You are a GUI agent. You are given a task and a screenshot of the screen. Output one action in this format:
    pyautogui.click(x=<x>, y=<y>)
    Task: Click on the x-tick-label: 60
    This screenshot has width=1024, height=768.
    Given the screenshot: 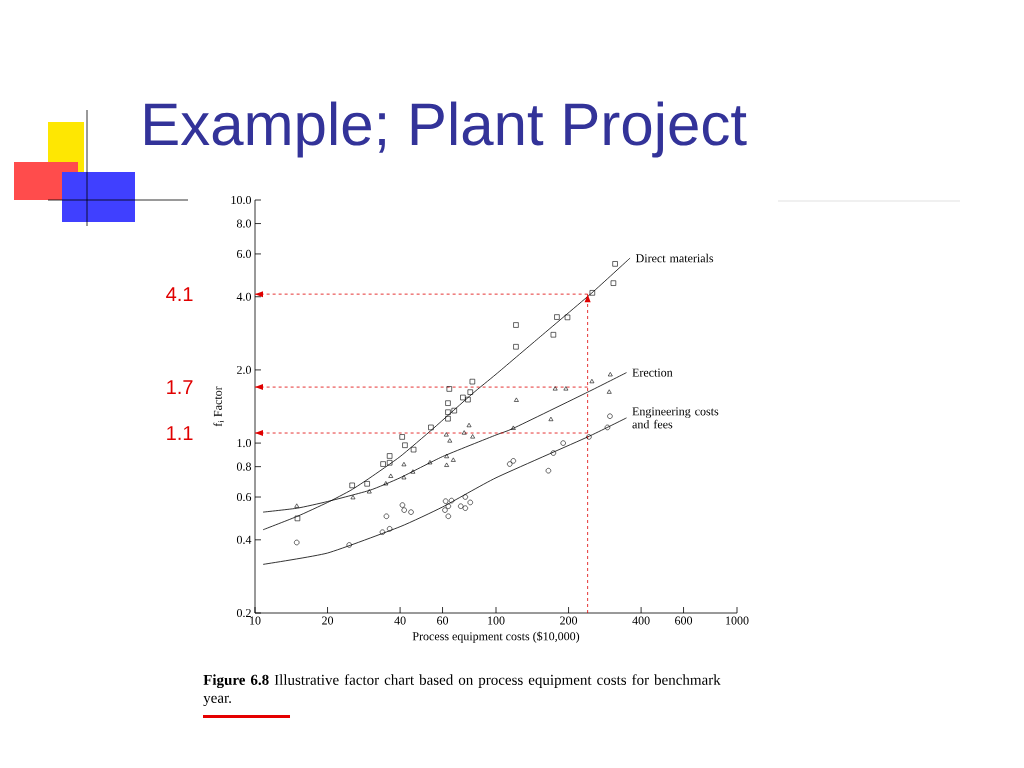 What is the action you would take?
    pyautogui.click(x=443, y=620)
    